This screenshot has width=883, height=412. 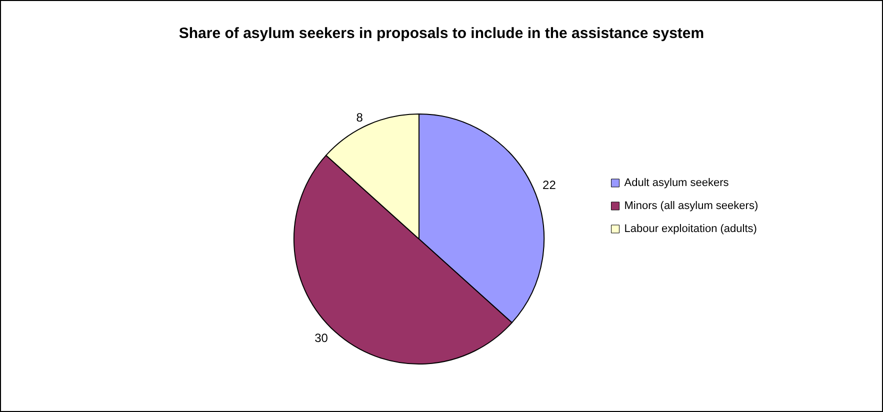 I want to click on data-label: 22, so click(x=549, y=185).